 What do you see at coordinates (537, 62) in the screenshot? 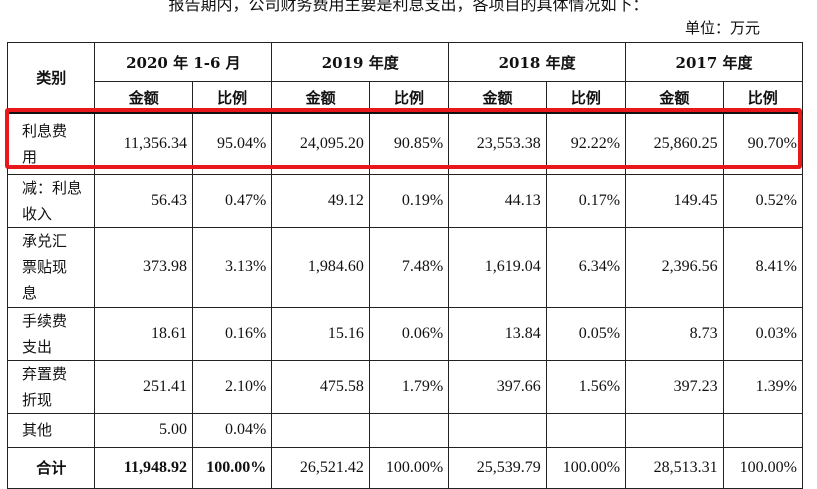
I see `period-header: 2018 年度` at bounding box center [537, 62].